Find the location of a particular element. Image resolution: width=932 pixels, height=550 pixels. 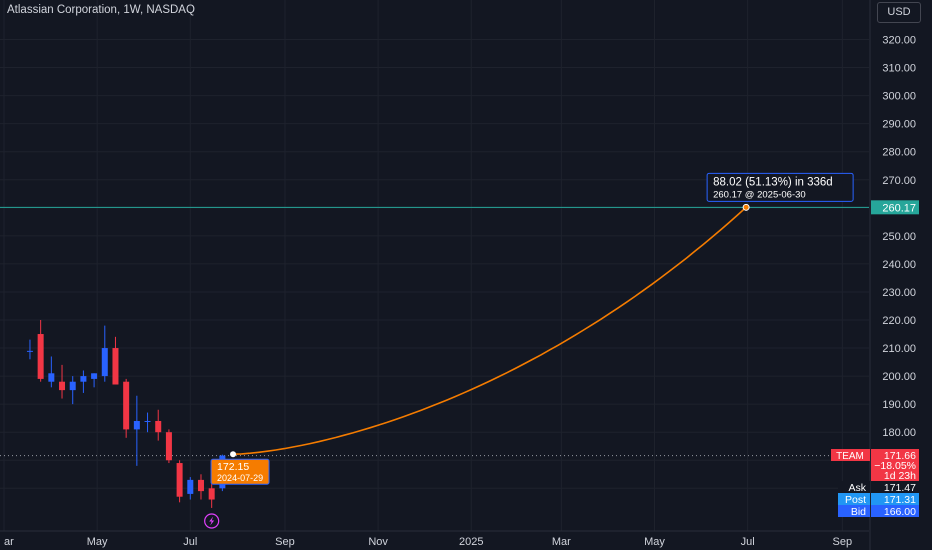

price-axis-tick-label: 210.00 is located at coordinates (899, 349).